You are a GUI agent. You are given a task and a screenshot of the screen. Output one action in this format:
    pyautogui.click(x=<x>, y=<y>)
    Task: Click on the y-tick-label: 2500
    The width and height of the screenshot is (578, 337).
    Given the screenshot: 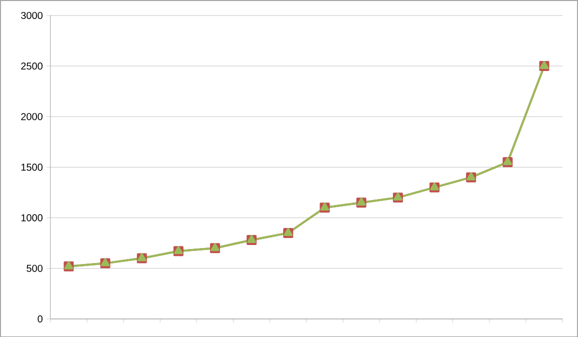 What is the action you would take?
    pyautogui.click(x=32, y=66)
    